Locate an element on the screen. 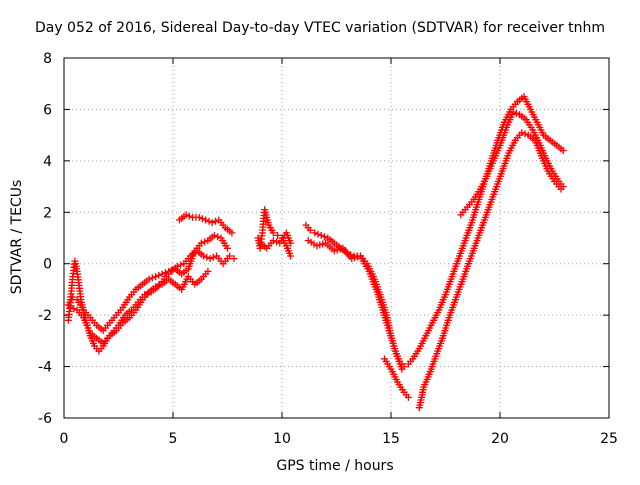 The image size is (640, 485). y-tick-label: -6 is located at coordinates (45, 419).